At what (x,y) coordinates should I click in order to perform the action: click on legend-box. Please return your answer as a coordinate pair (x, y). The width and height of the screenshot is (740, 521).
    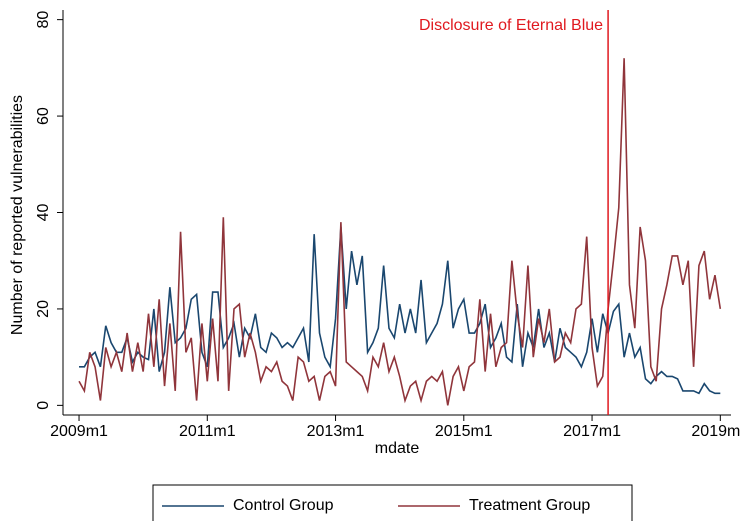
    Looking at the image, I should click on (392, 502).